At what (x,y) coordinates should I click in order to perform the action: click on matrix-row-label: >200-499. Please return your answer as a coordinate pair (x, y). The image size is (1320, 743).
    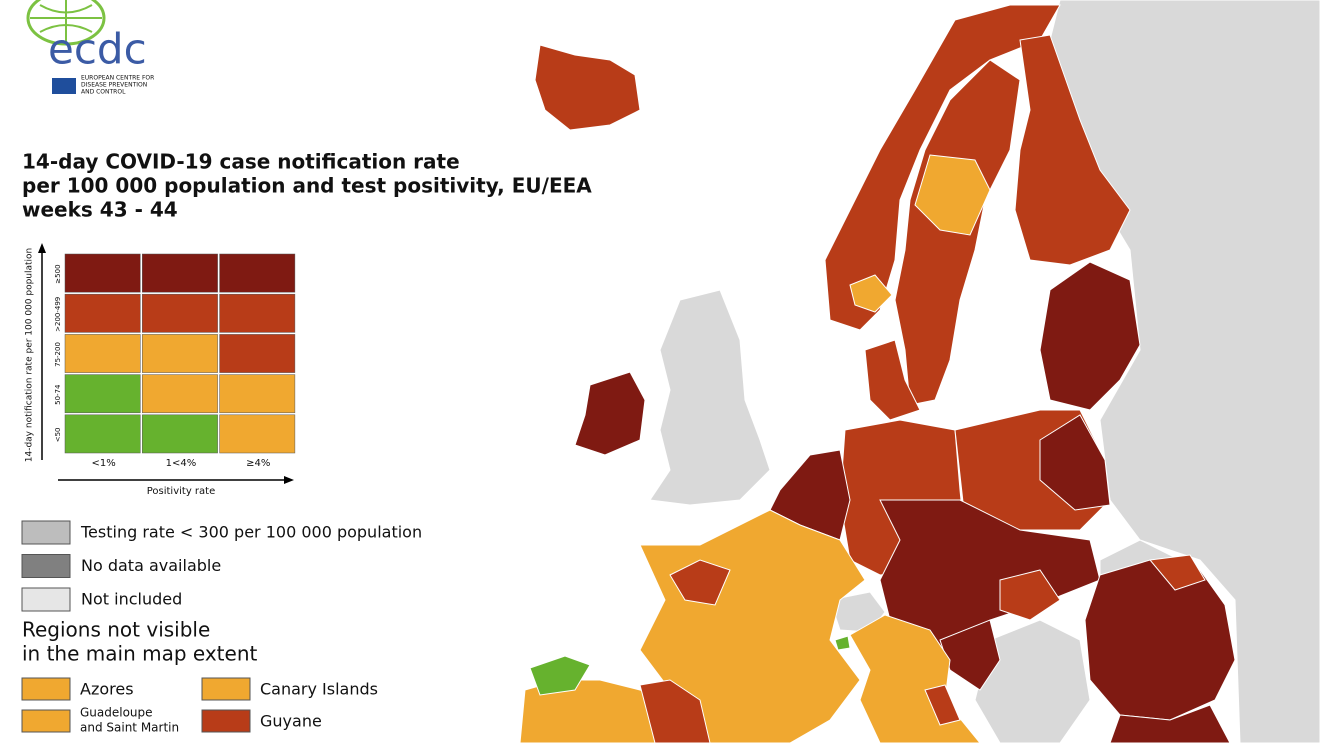
    Looking at the image, I should click on (58, 314).